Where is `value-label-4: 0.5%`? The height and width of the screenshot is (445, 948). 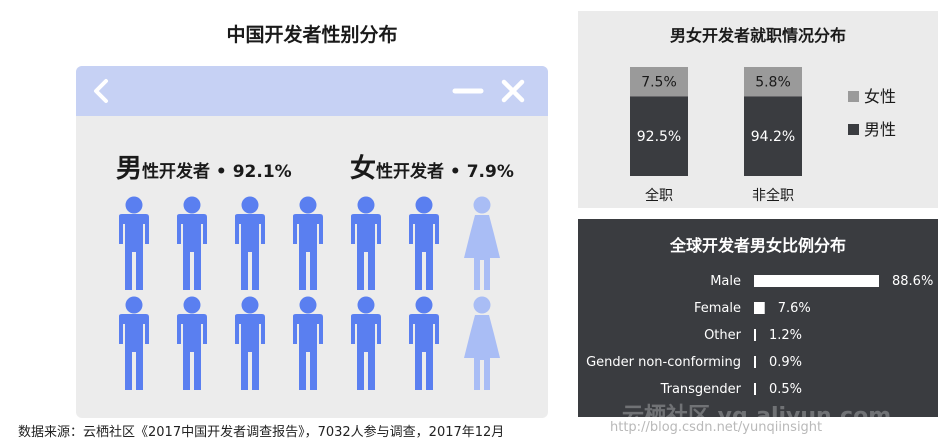
value-label-4: 0.5% is located at coordinates (785, 389).